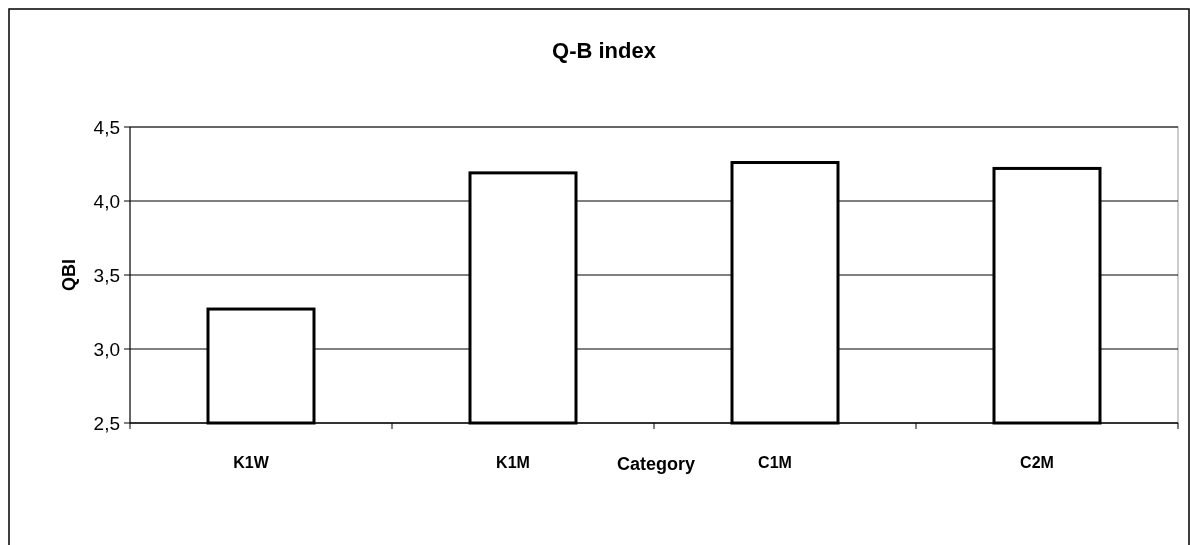 The image size is (1190, 545). I want to click on y-tick-label: 2,5, so click(106, 423).